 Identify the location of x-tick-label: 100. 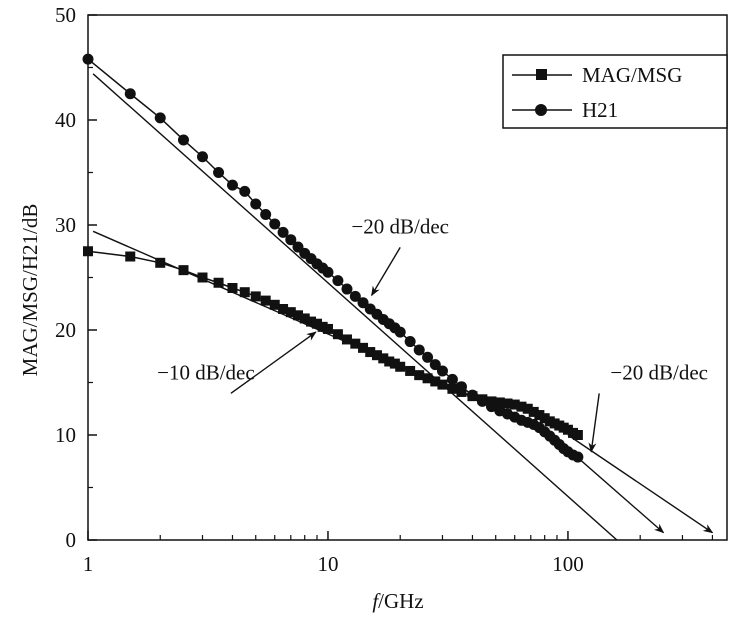
(568, 564).